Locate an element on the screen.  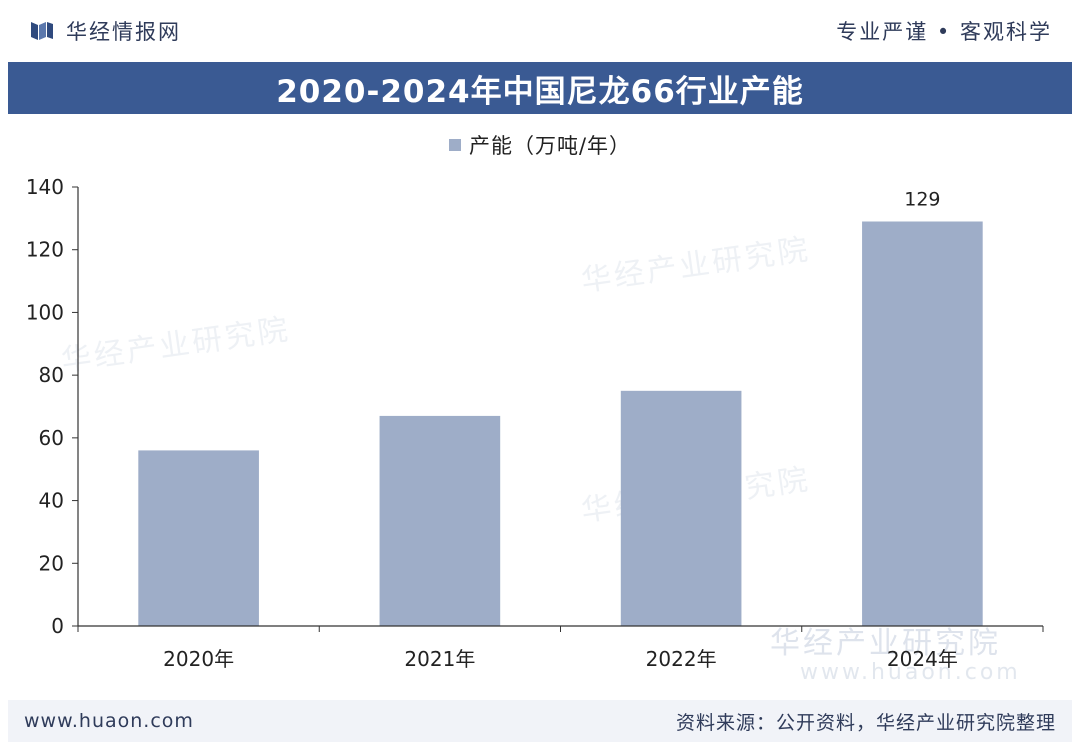
legend-swatch is located at coordinates (454, 145).